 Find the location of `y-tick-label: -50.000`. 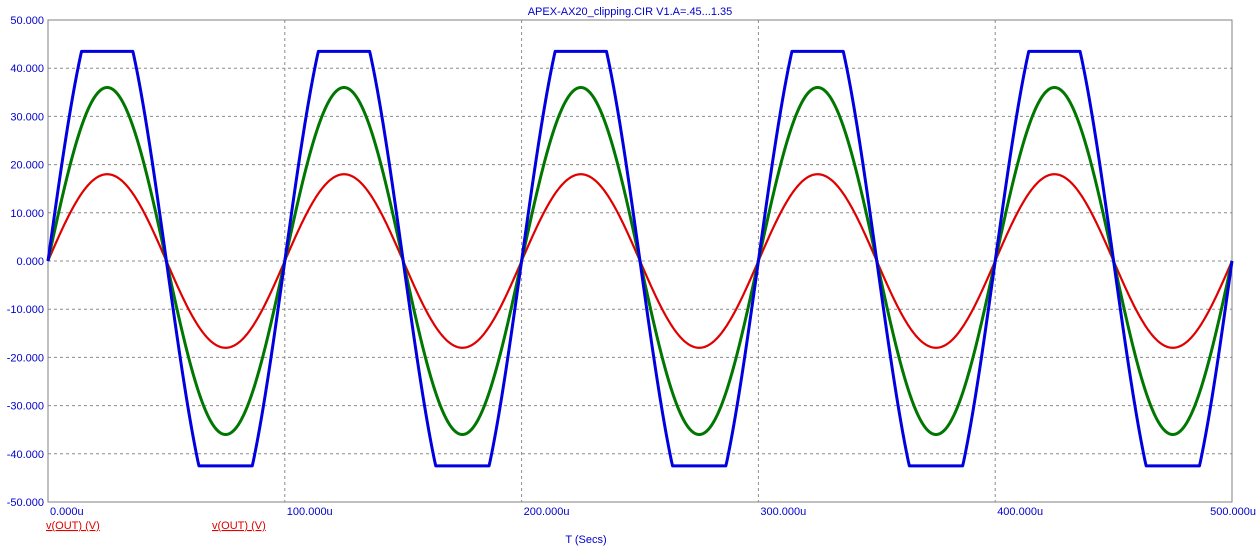

y-tick-label: -50.000 is located at coordinates (25, 503).